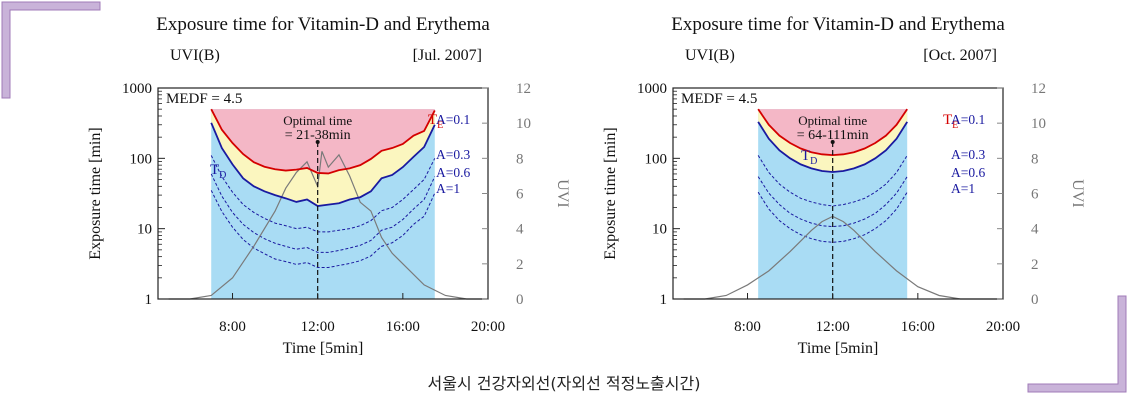  What do you see at coordinates (833, 135) in the screenshot?
I see `optimal-label-line2: = 64-111min` at bounding box center [833, 135].